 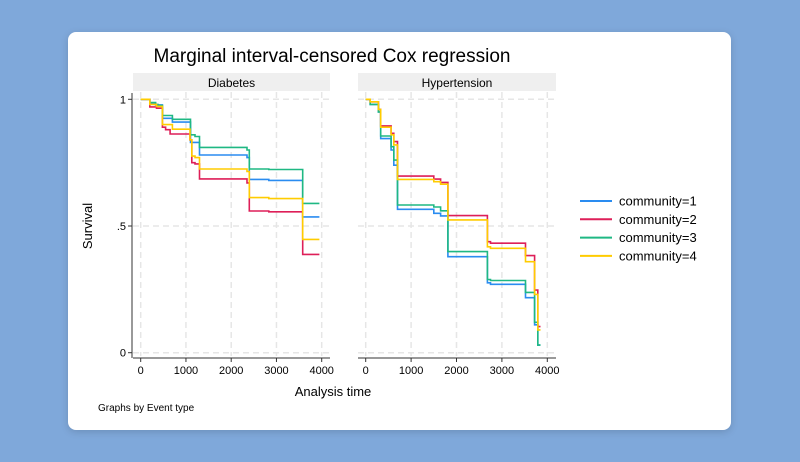 I want to click on legend-label: community=4, so click(x=658, y=255).